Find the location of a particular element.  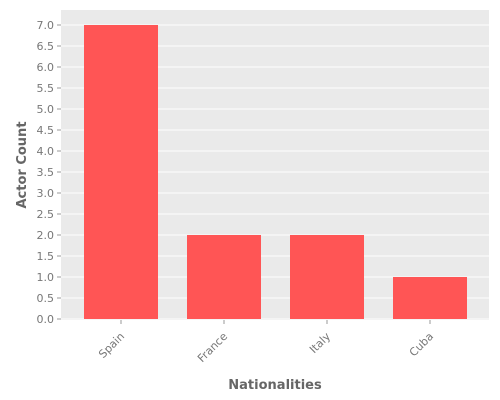

y-tick-label: 5.0 is located at coordinates (46, 109).